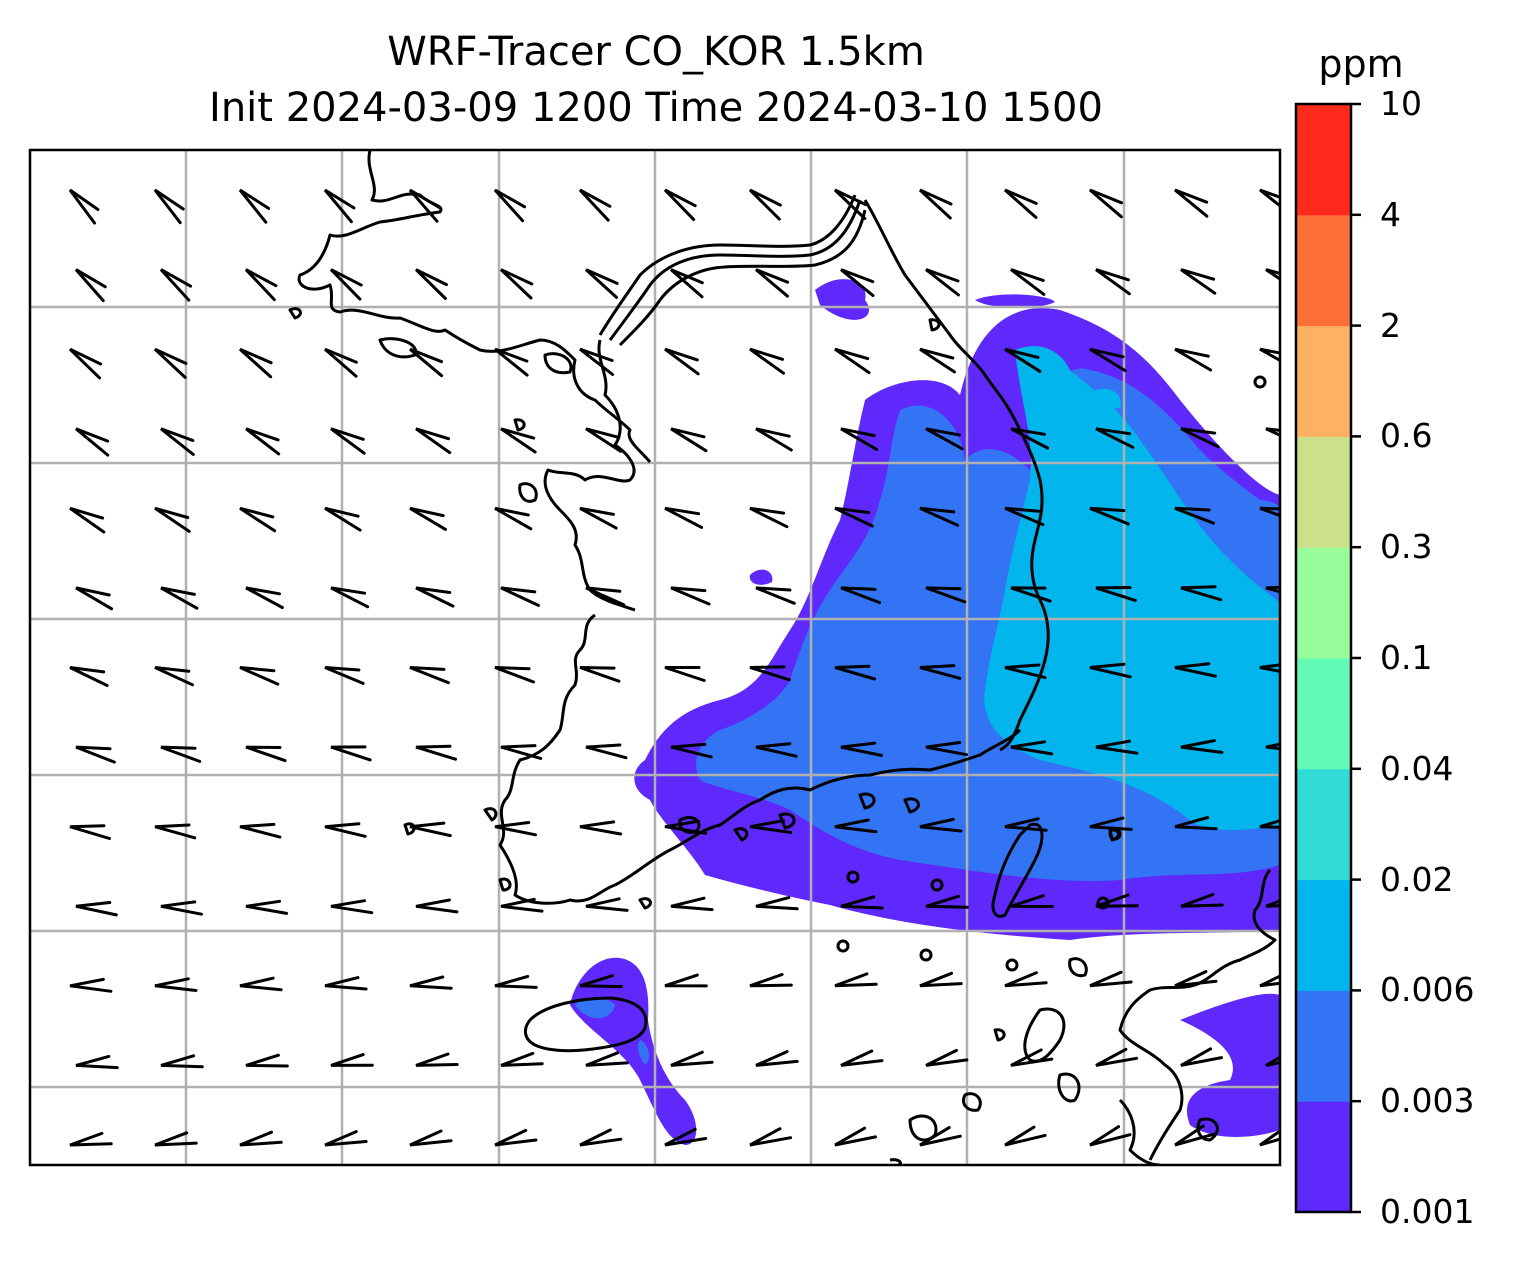 The width and height of the screenshot is (1528, 1267). I want to click on colorbar-tick-label: 0.003, so click(1427, 1101).